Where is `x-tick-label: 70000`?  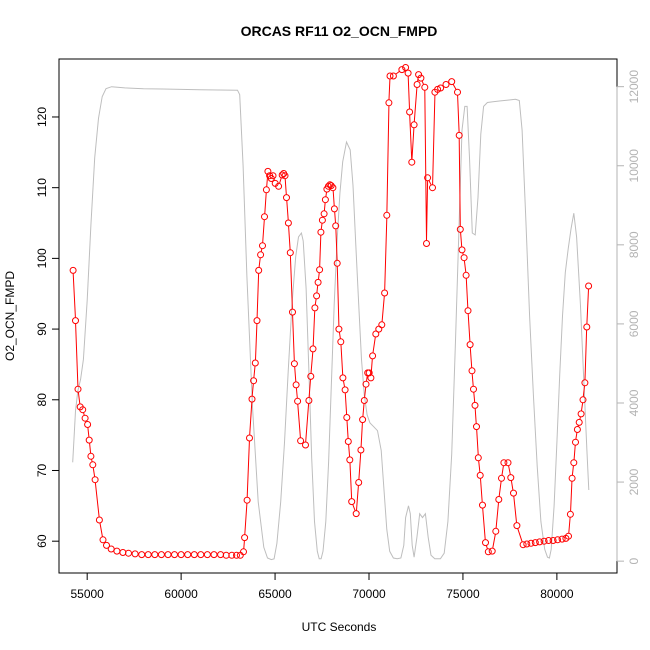 x-tick-label: 70000 is located at coordinates (369, 594).